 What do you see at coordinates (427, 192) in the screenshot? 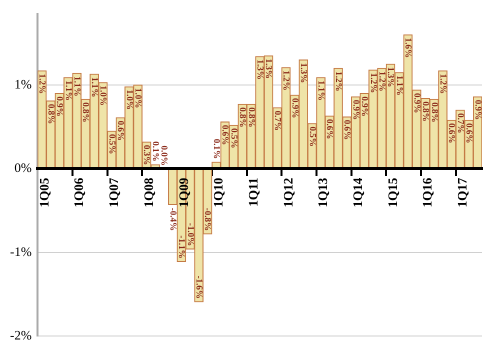
I see `x-tick-label: 1Q16` at bounding box center [427, 192].